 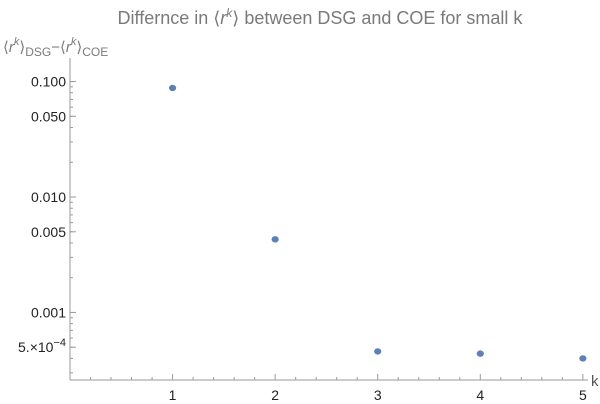 I want to click on ylabel-exp2: k, so click(x=74, y=42).